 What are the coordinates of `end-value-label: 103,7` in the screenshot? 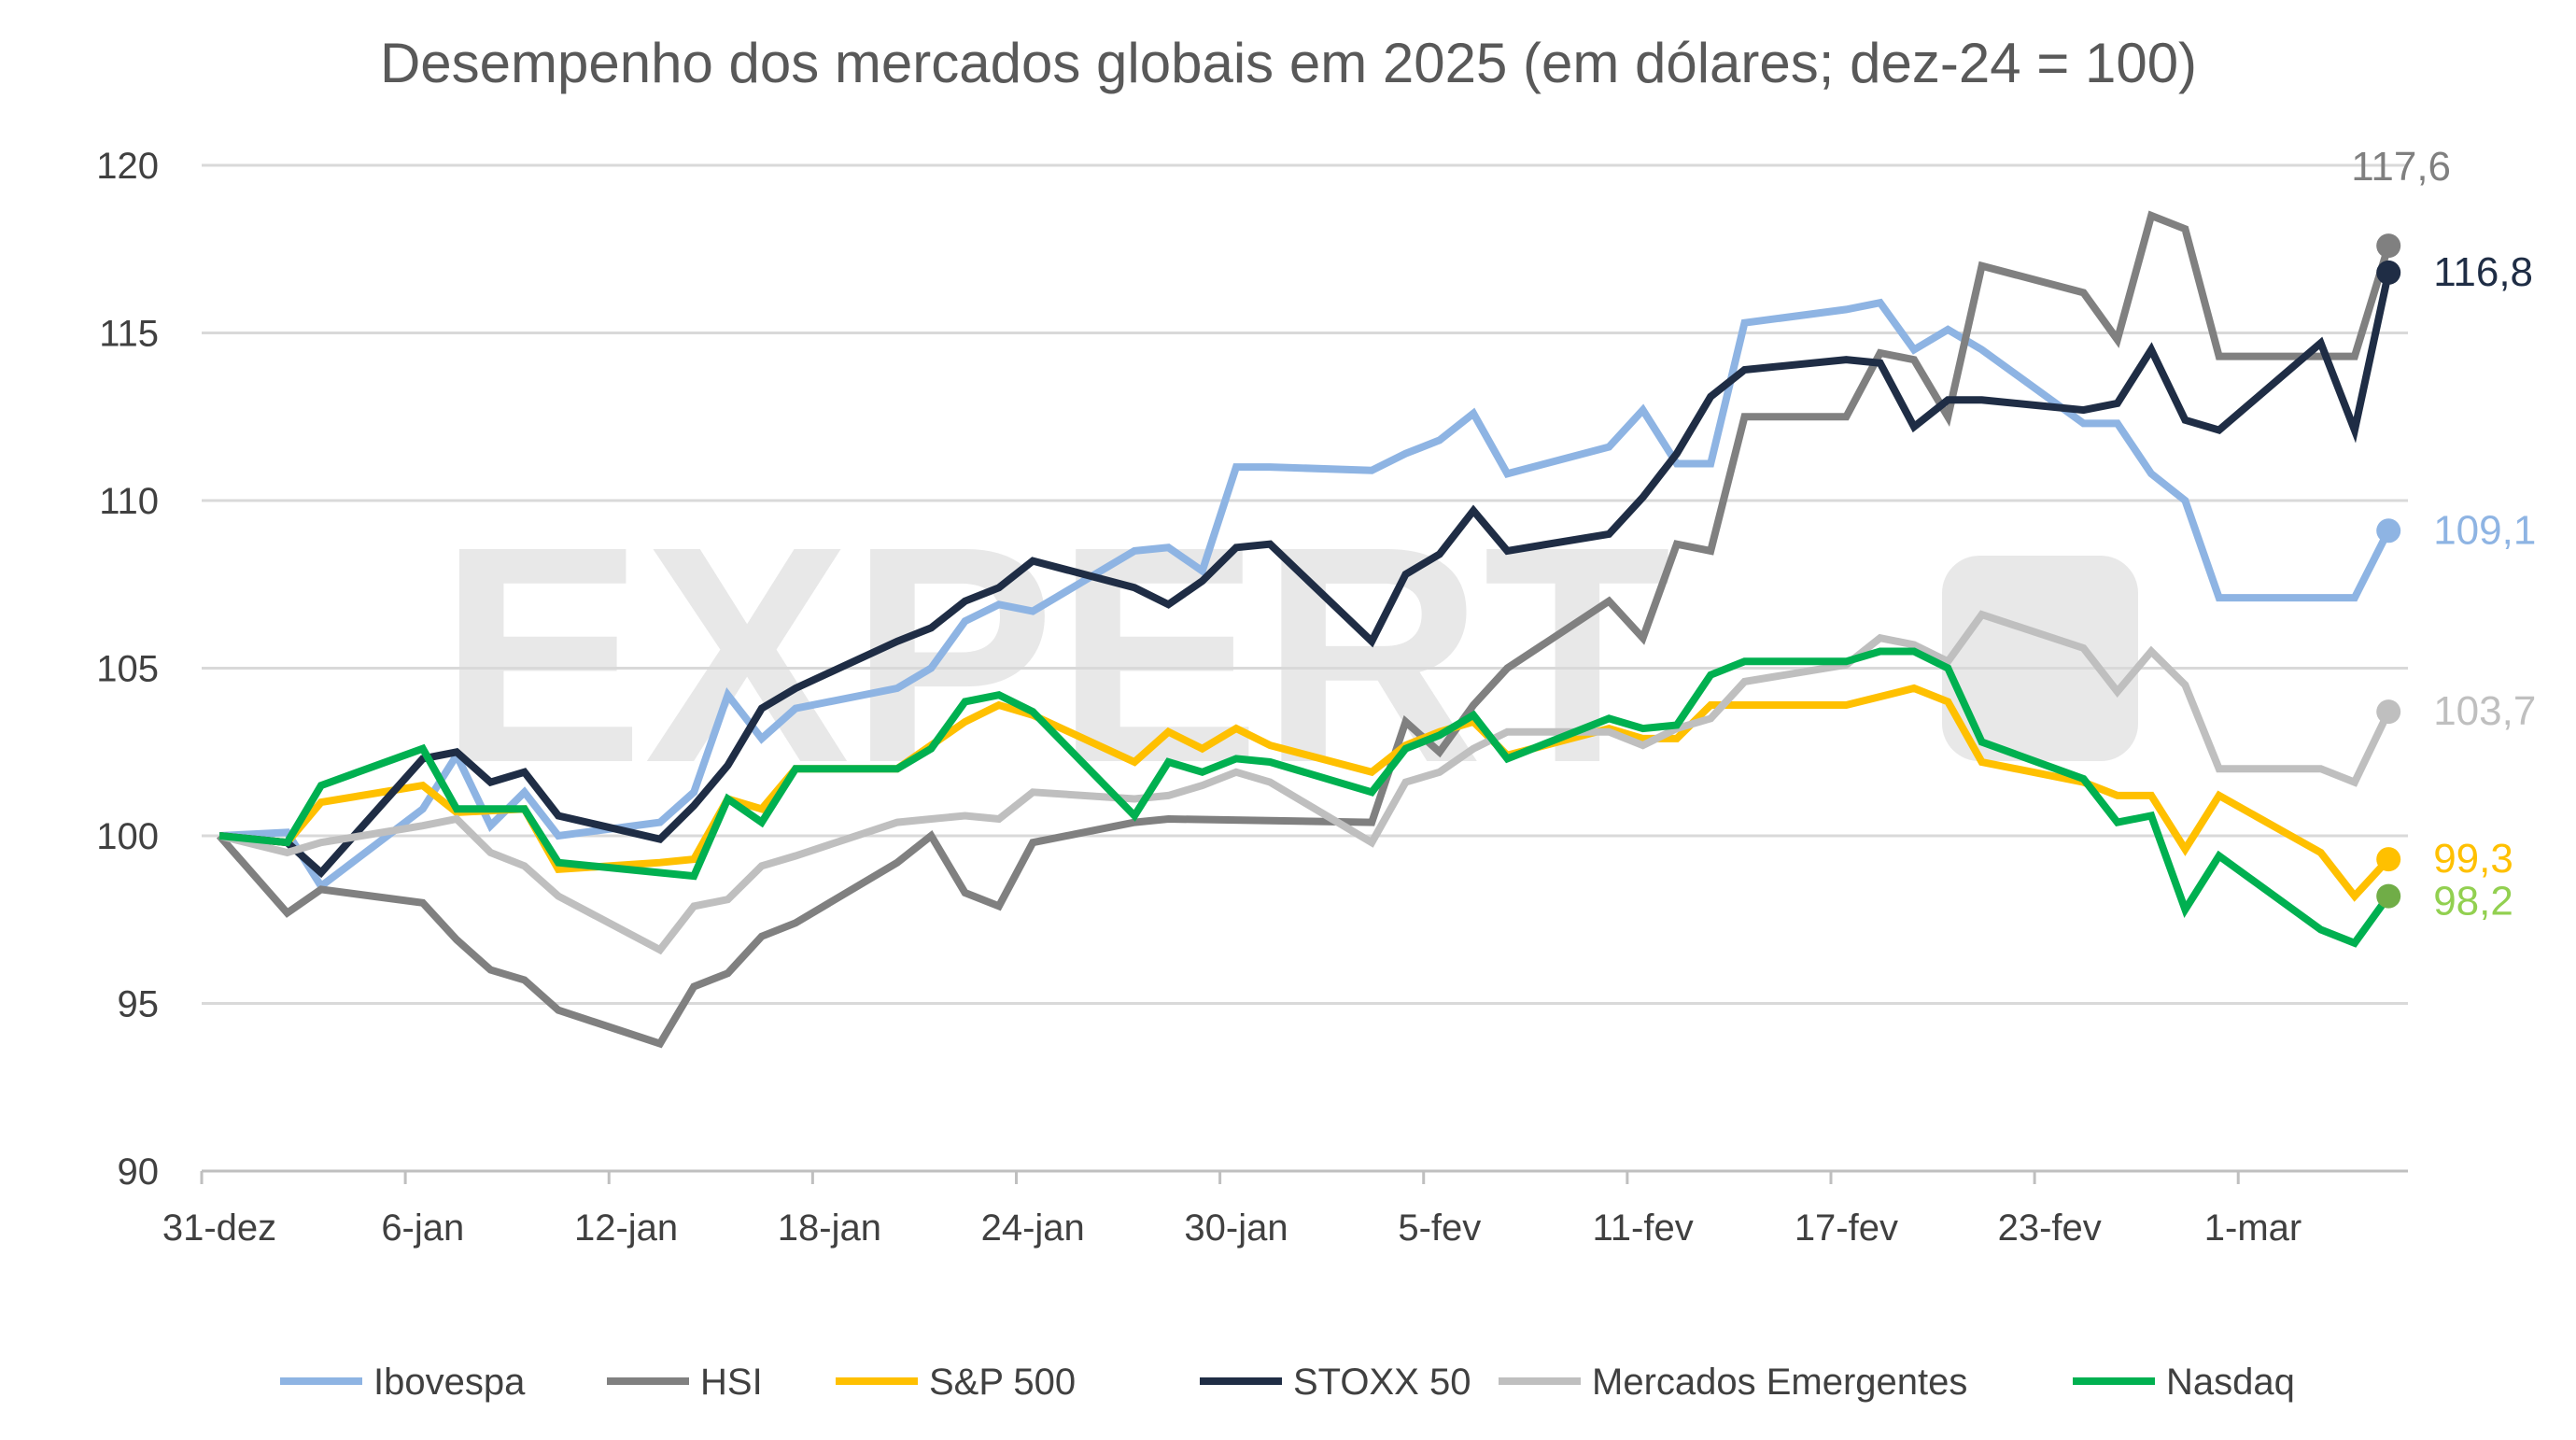 It's located at (2484, 711).